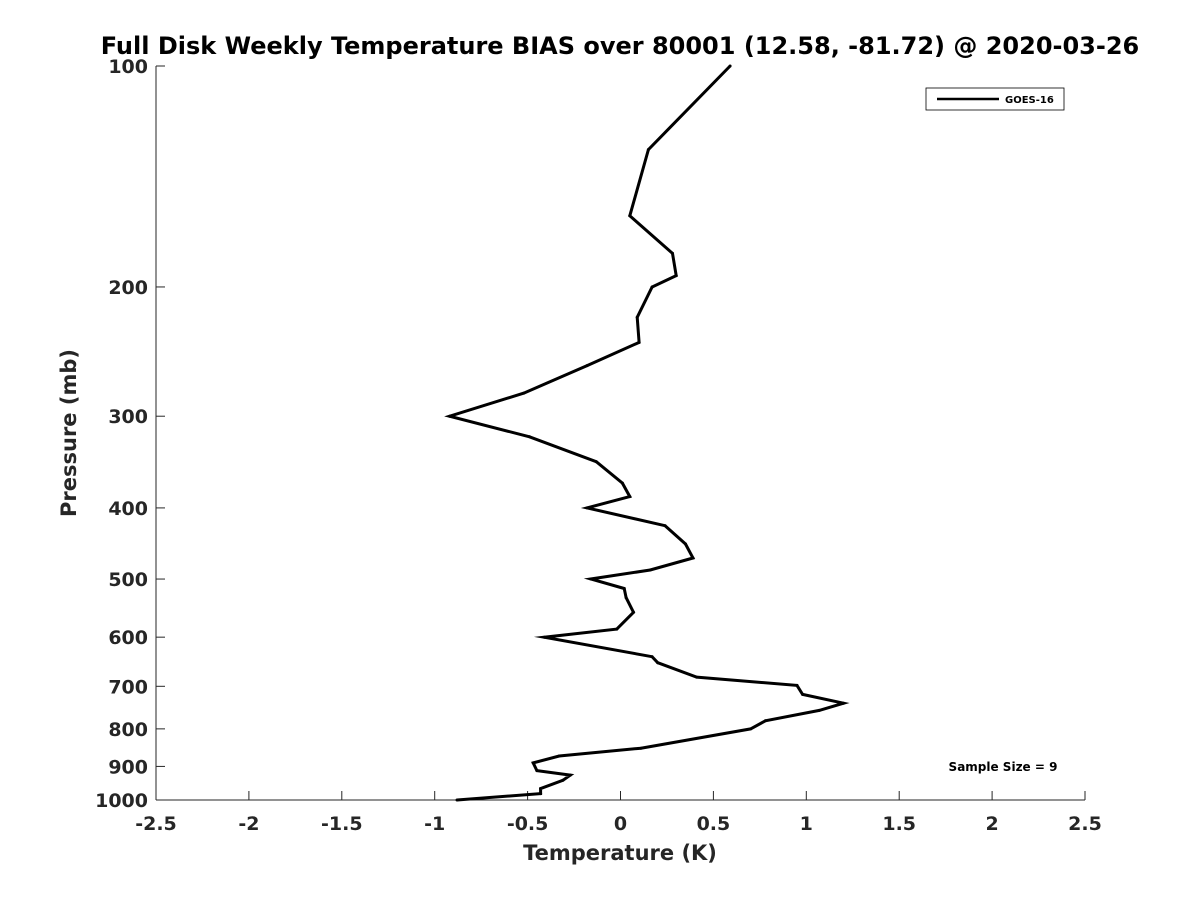 The image size is (1200, 900). I want to click on x-tick-label: 0, so click(620, 824).